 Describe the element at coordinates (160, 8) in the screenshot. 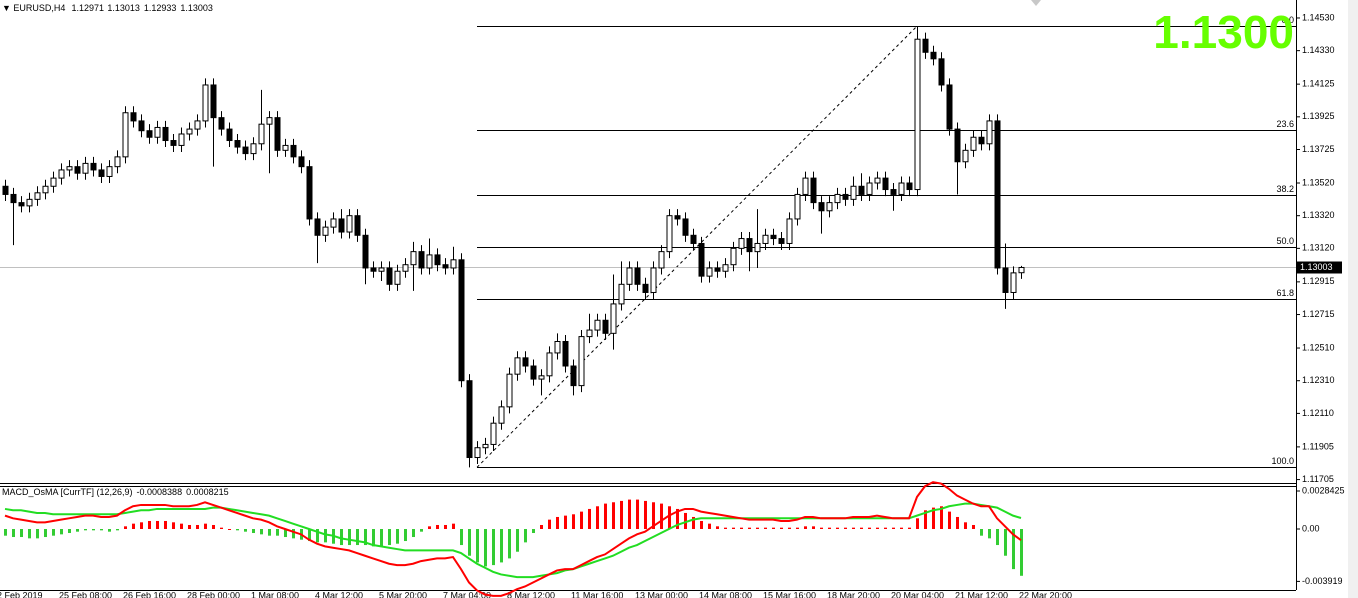

I see `low-value: 1.12933` at that location.